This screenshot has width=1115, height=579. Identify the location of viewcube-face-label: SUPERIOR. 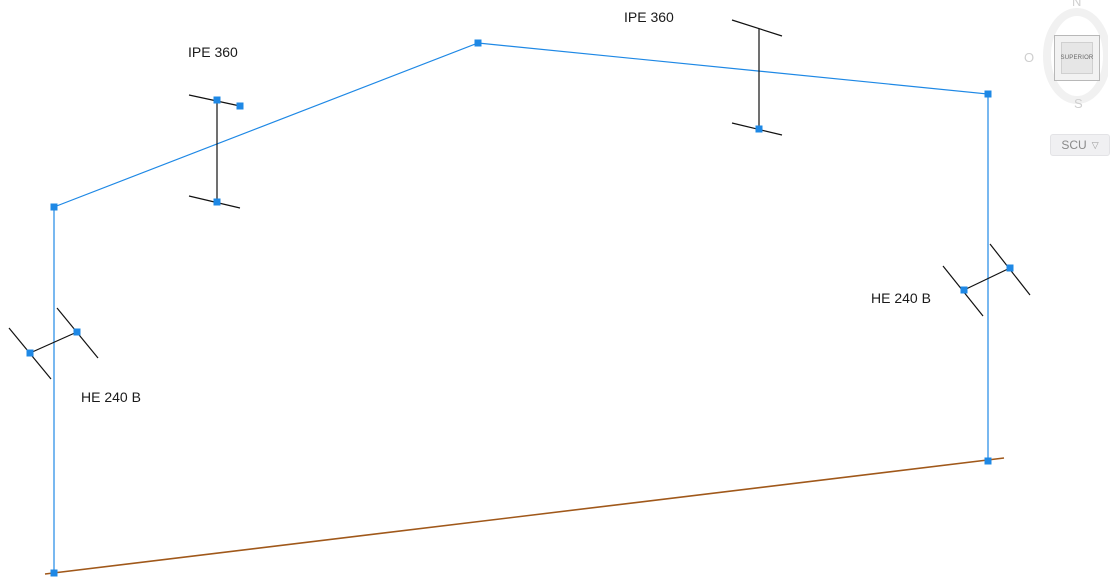
(1077, 58).